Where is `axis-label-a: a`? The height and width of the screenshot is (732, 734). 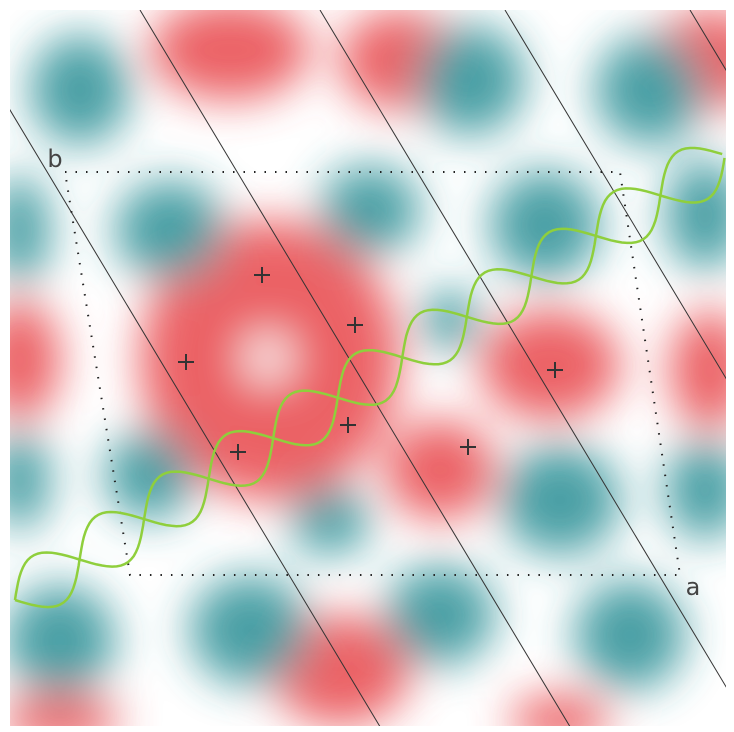 axis-label-a: a is located at coordinates (693, 587).